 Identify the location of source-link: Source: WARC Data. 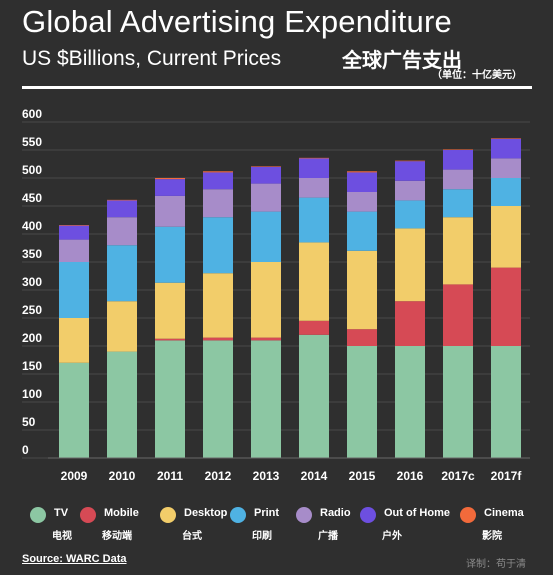
(74, 559).